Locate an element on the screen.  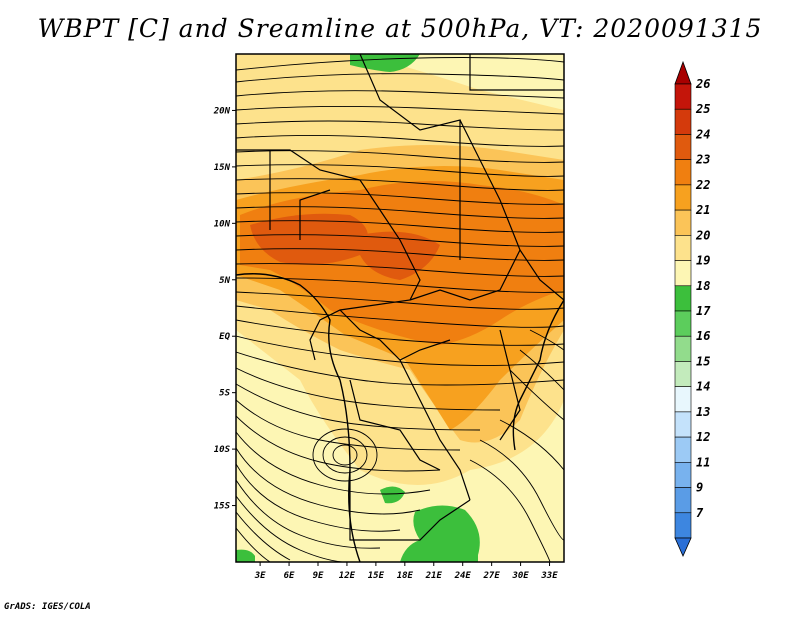
colorbar-label: 20 is located at coordinates (702, 235).